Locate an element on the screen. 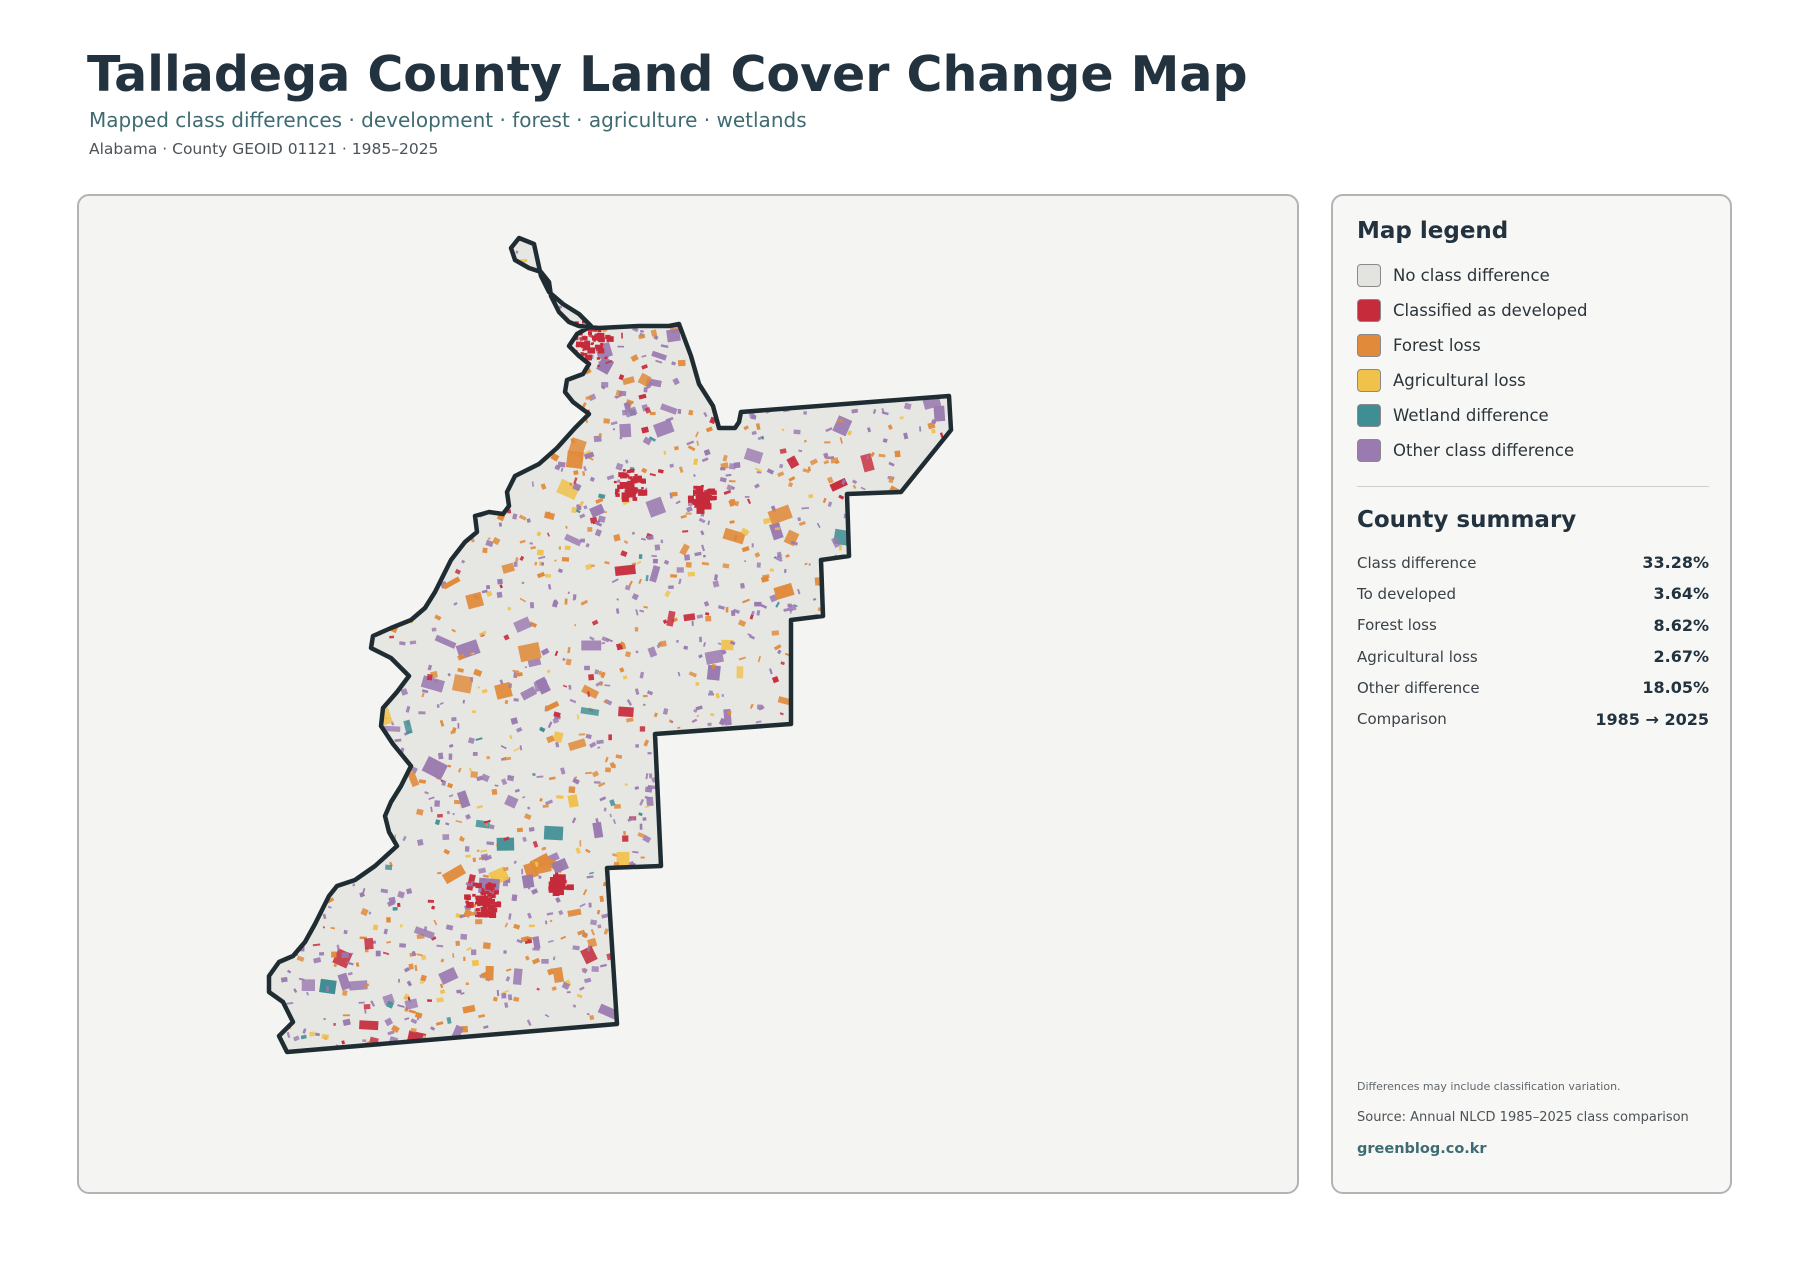 This screenshot has width=1800, height=1273. brand-link: greenblog.co.kr is located at coordinates (1422, 1149).